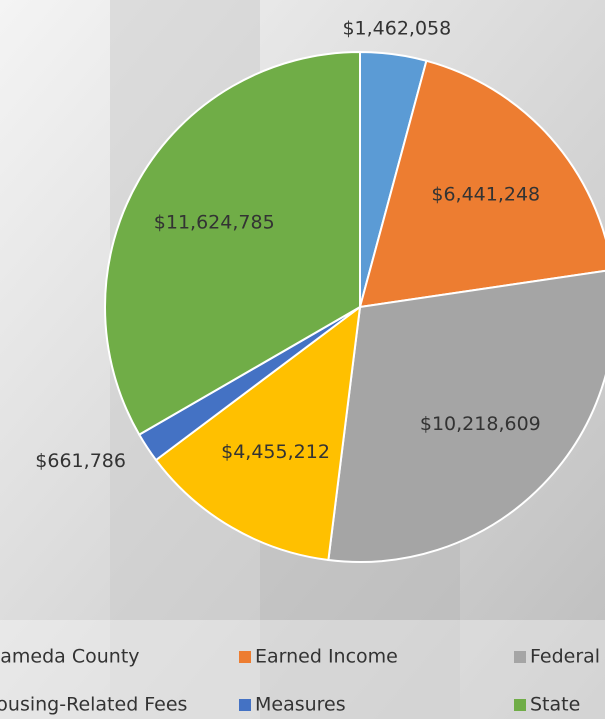 This screenshot has width=605, height=719. I want to click on legend-label: Earned Income, so click(326, 657).